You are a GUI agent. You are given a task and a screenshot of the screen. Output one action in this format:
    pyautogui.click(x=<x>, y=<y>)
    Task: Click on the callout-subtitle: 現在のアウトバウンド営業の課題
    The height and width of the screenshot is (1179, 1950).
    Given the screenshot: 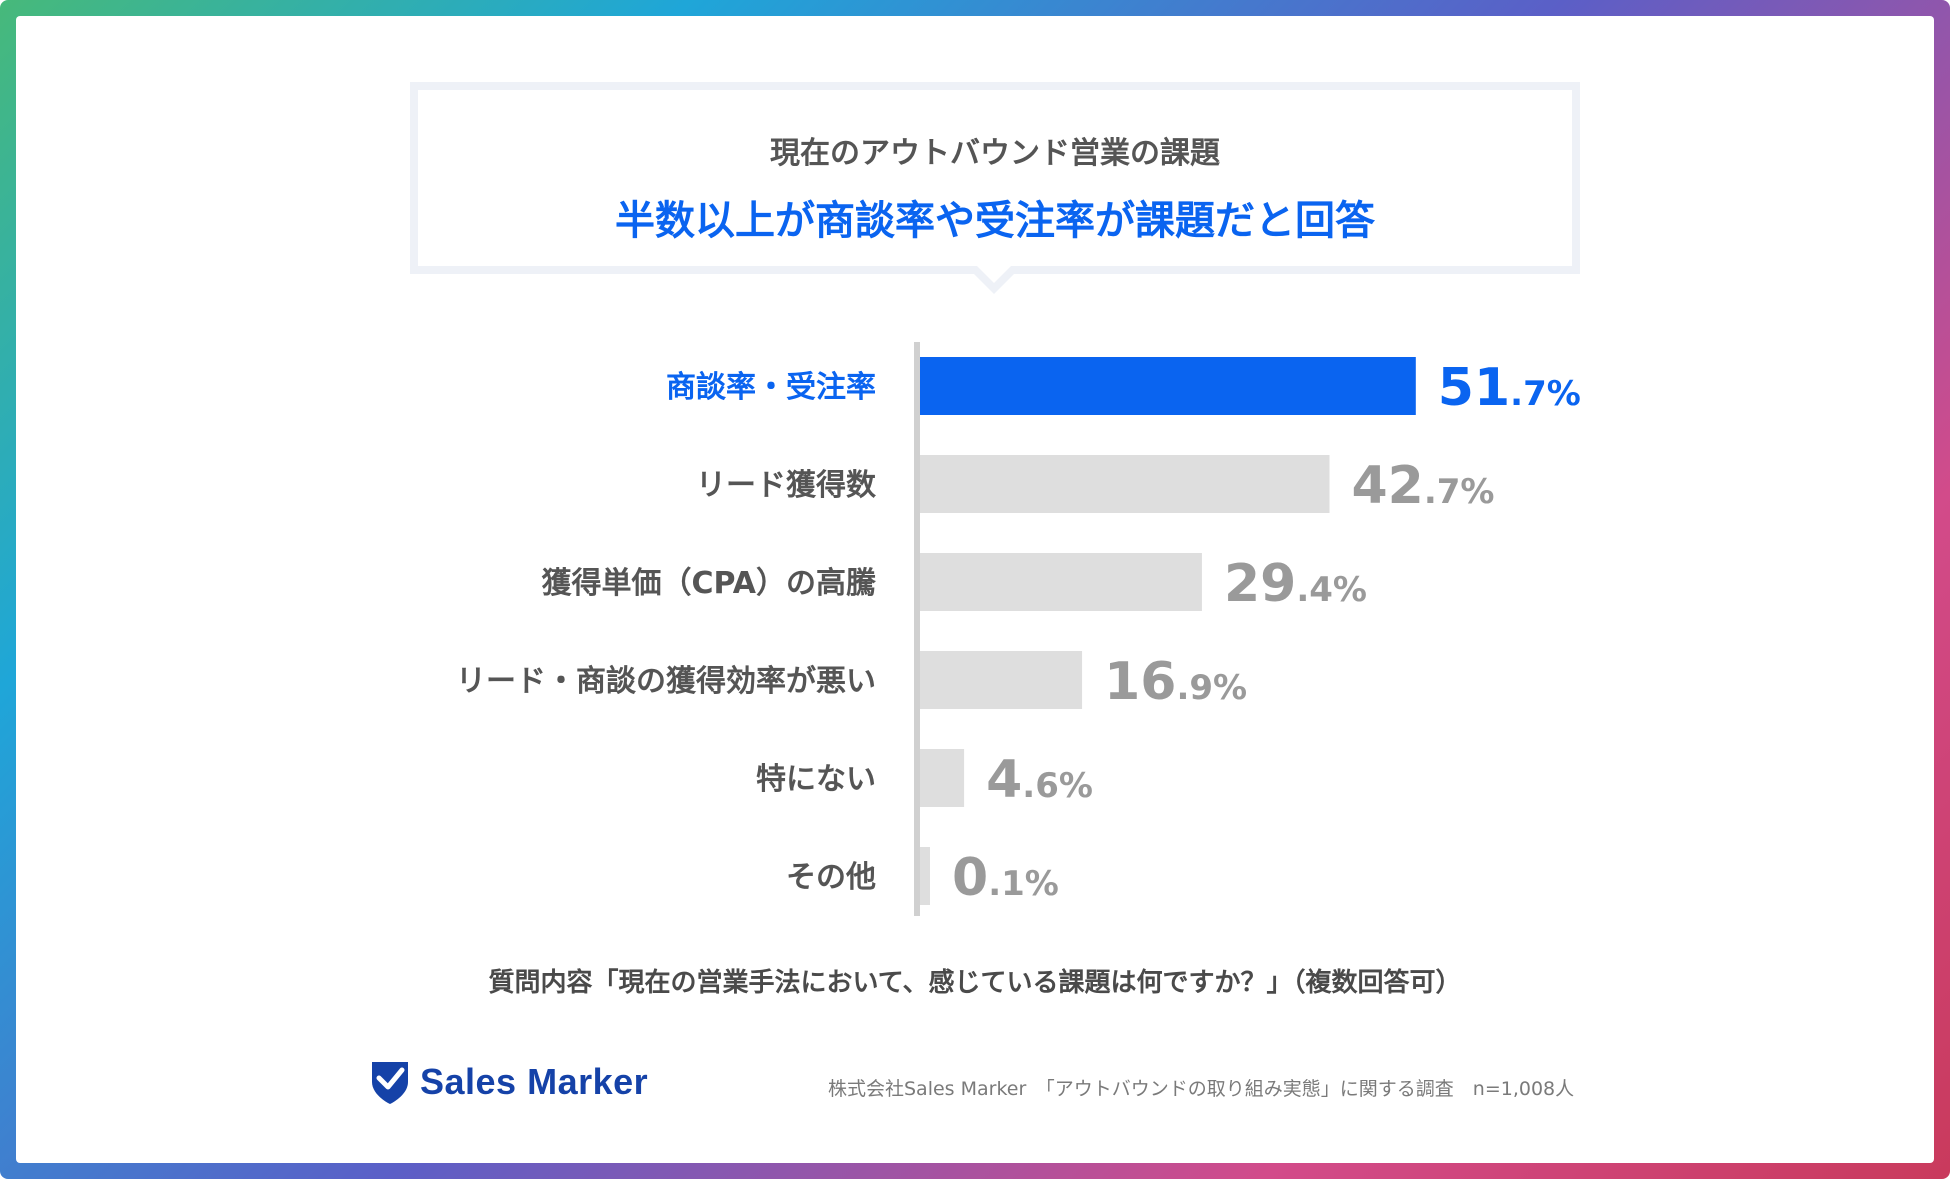 What is the action you would take?
    pyautogui.click(x=995, y=153)
    